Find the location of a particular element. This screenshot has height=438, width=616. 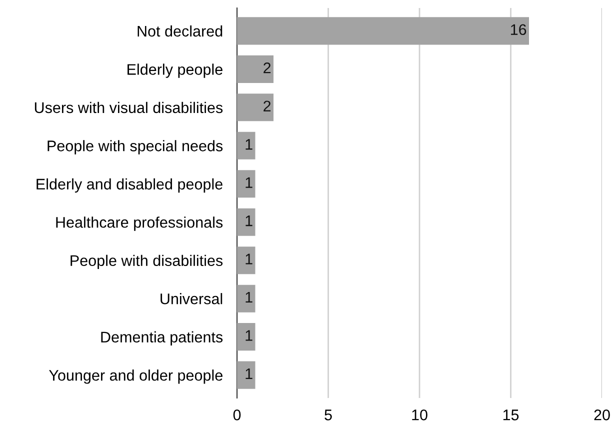

x-tick-label: 20 is located at coordinates (602, 415).